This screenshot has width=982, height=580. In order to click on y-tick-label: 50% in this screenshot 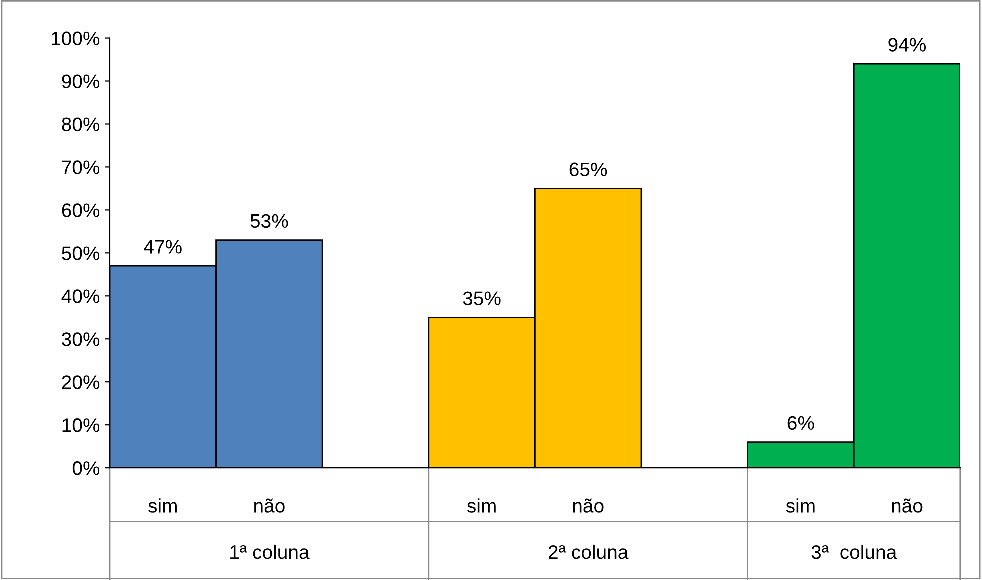, I will do `click(81, 253)`.